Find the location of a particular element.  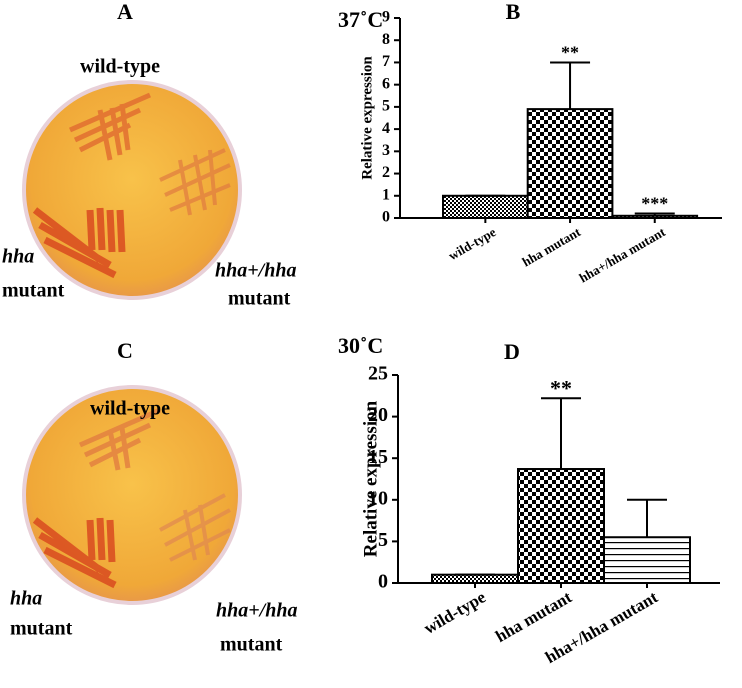

panel-label: C is located at coordinates (125, 350).